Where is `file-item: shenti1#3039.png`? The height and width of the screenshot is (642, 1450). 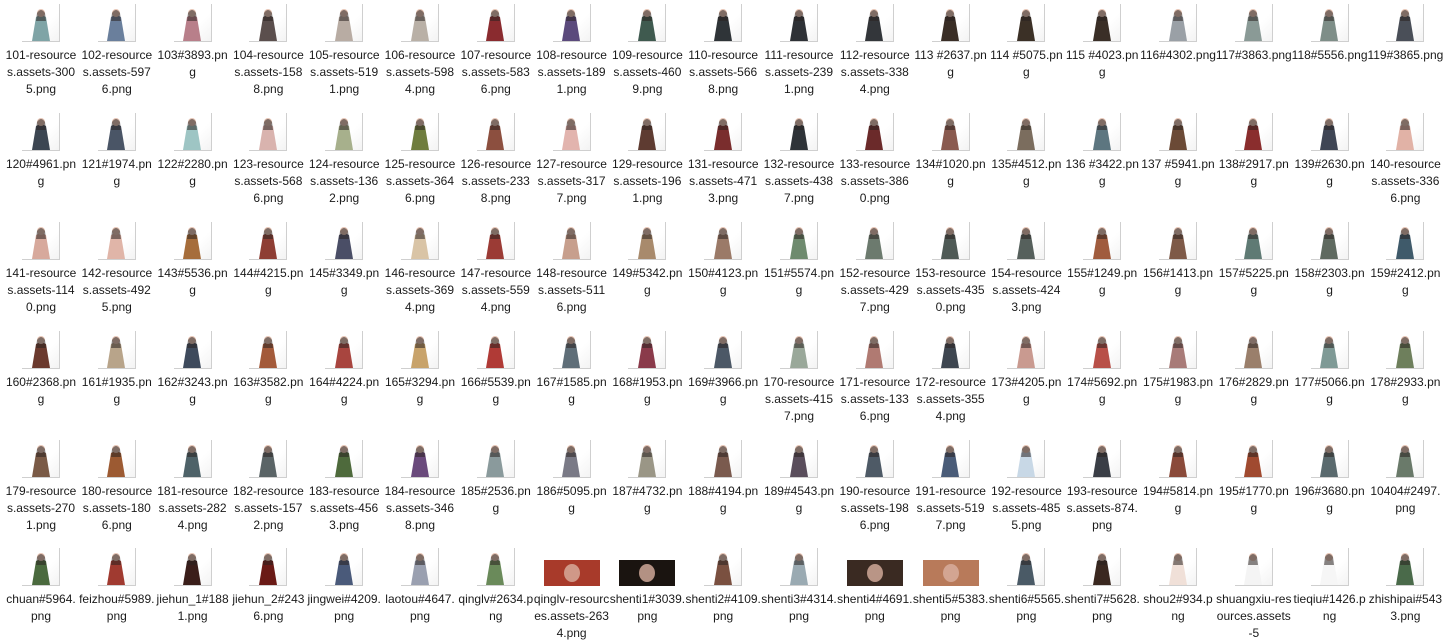 file-item: shenti1#3039.png is located at coordinates (647, 586).